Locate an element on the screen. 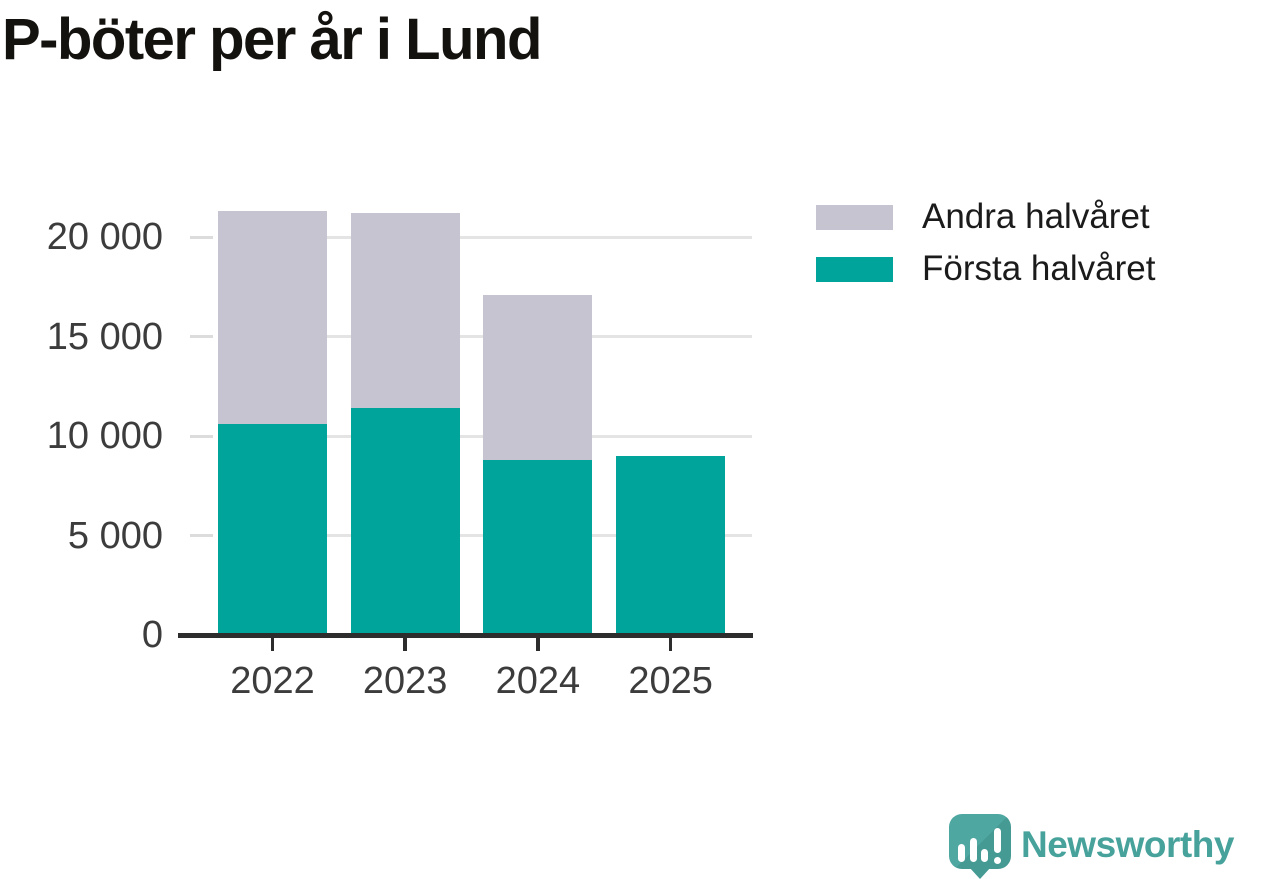 This screenshot has height=879, width=1262. bar-2023-second-half is located at coordinates (405, 311).